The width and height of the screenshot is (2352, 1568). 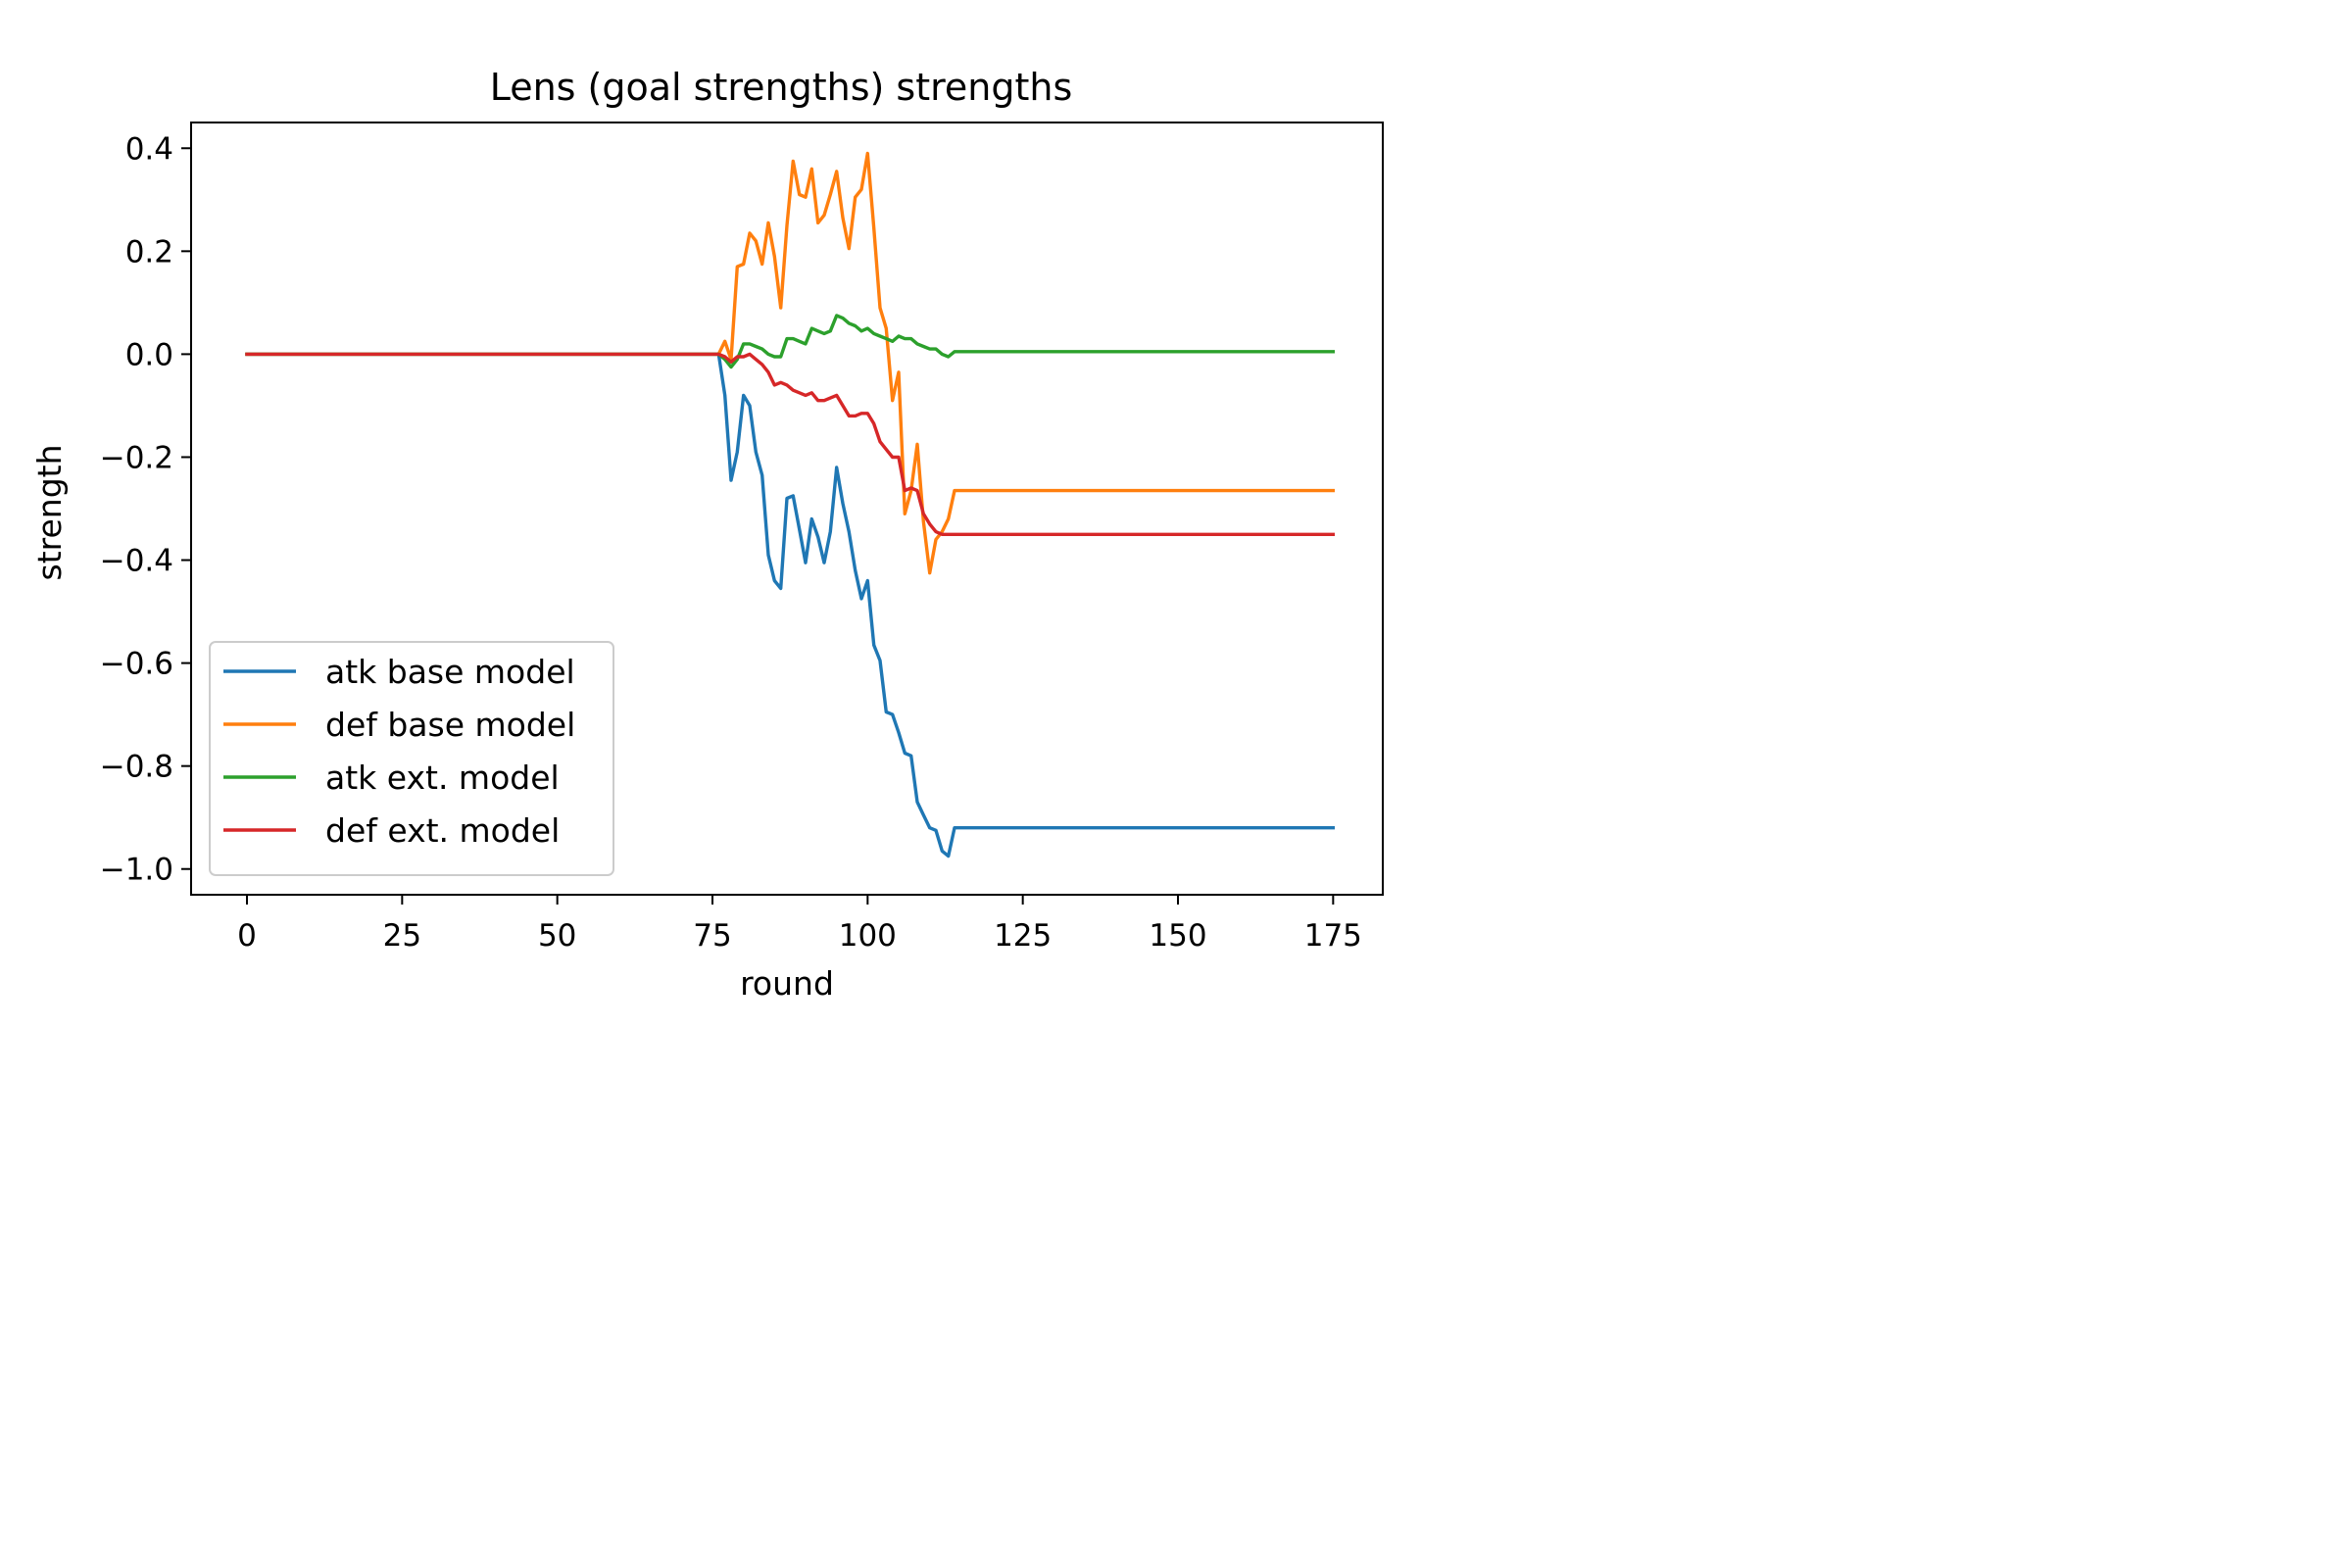 What do you see at coordinates (136, 561) in the screenshot?
I see `y-tick-label: −0.4` at bounding box center [136, 561].